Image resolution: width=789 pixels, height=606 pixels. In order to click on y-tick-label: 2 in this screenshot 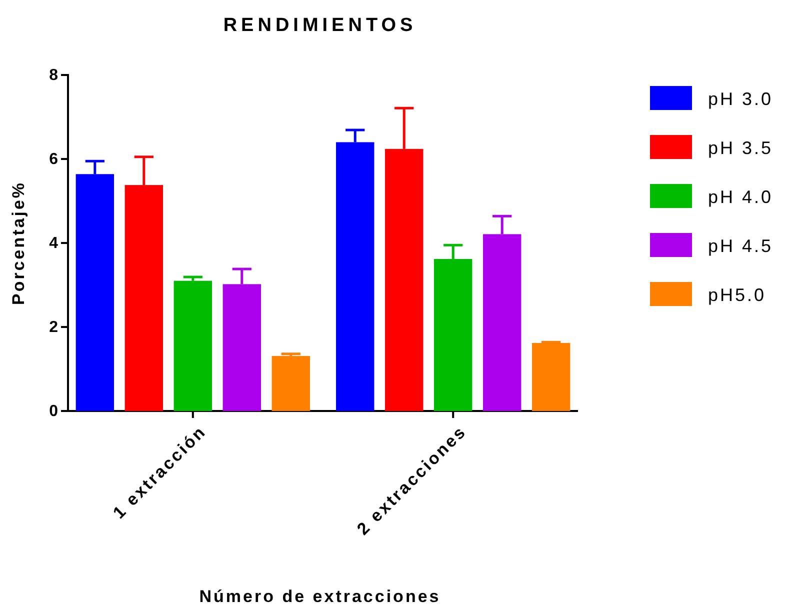, I will do `click(53, 327)`.